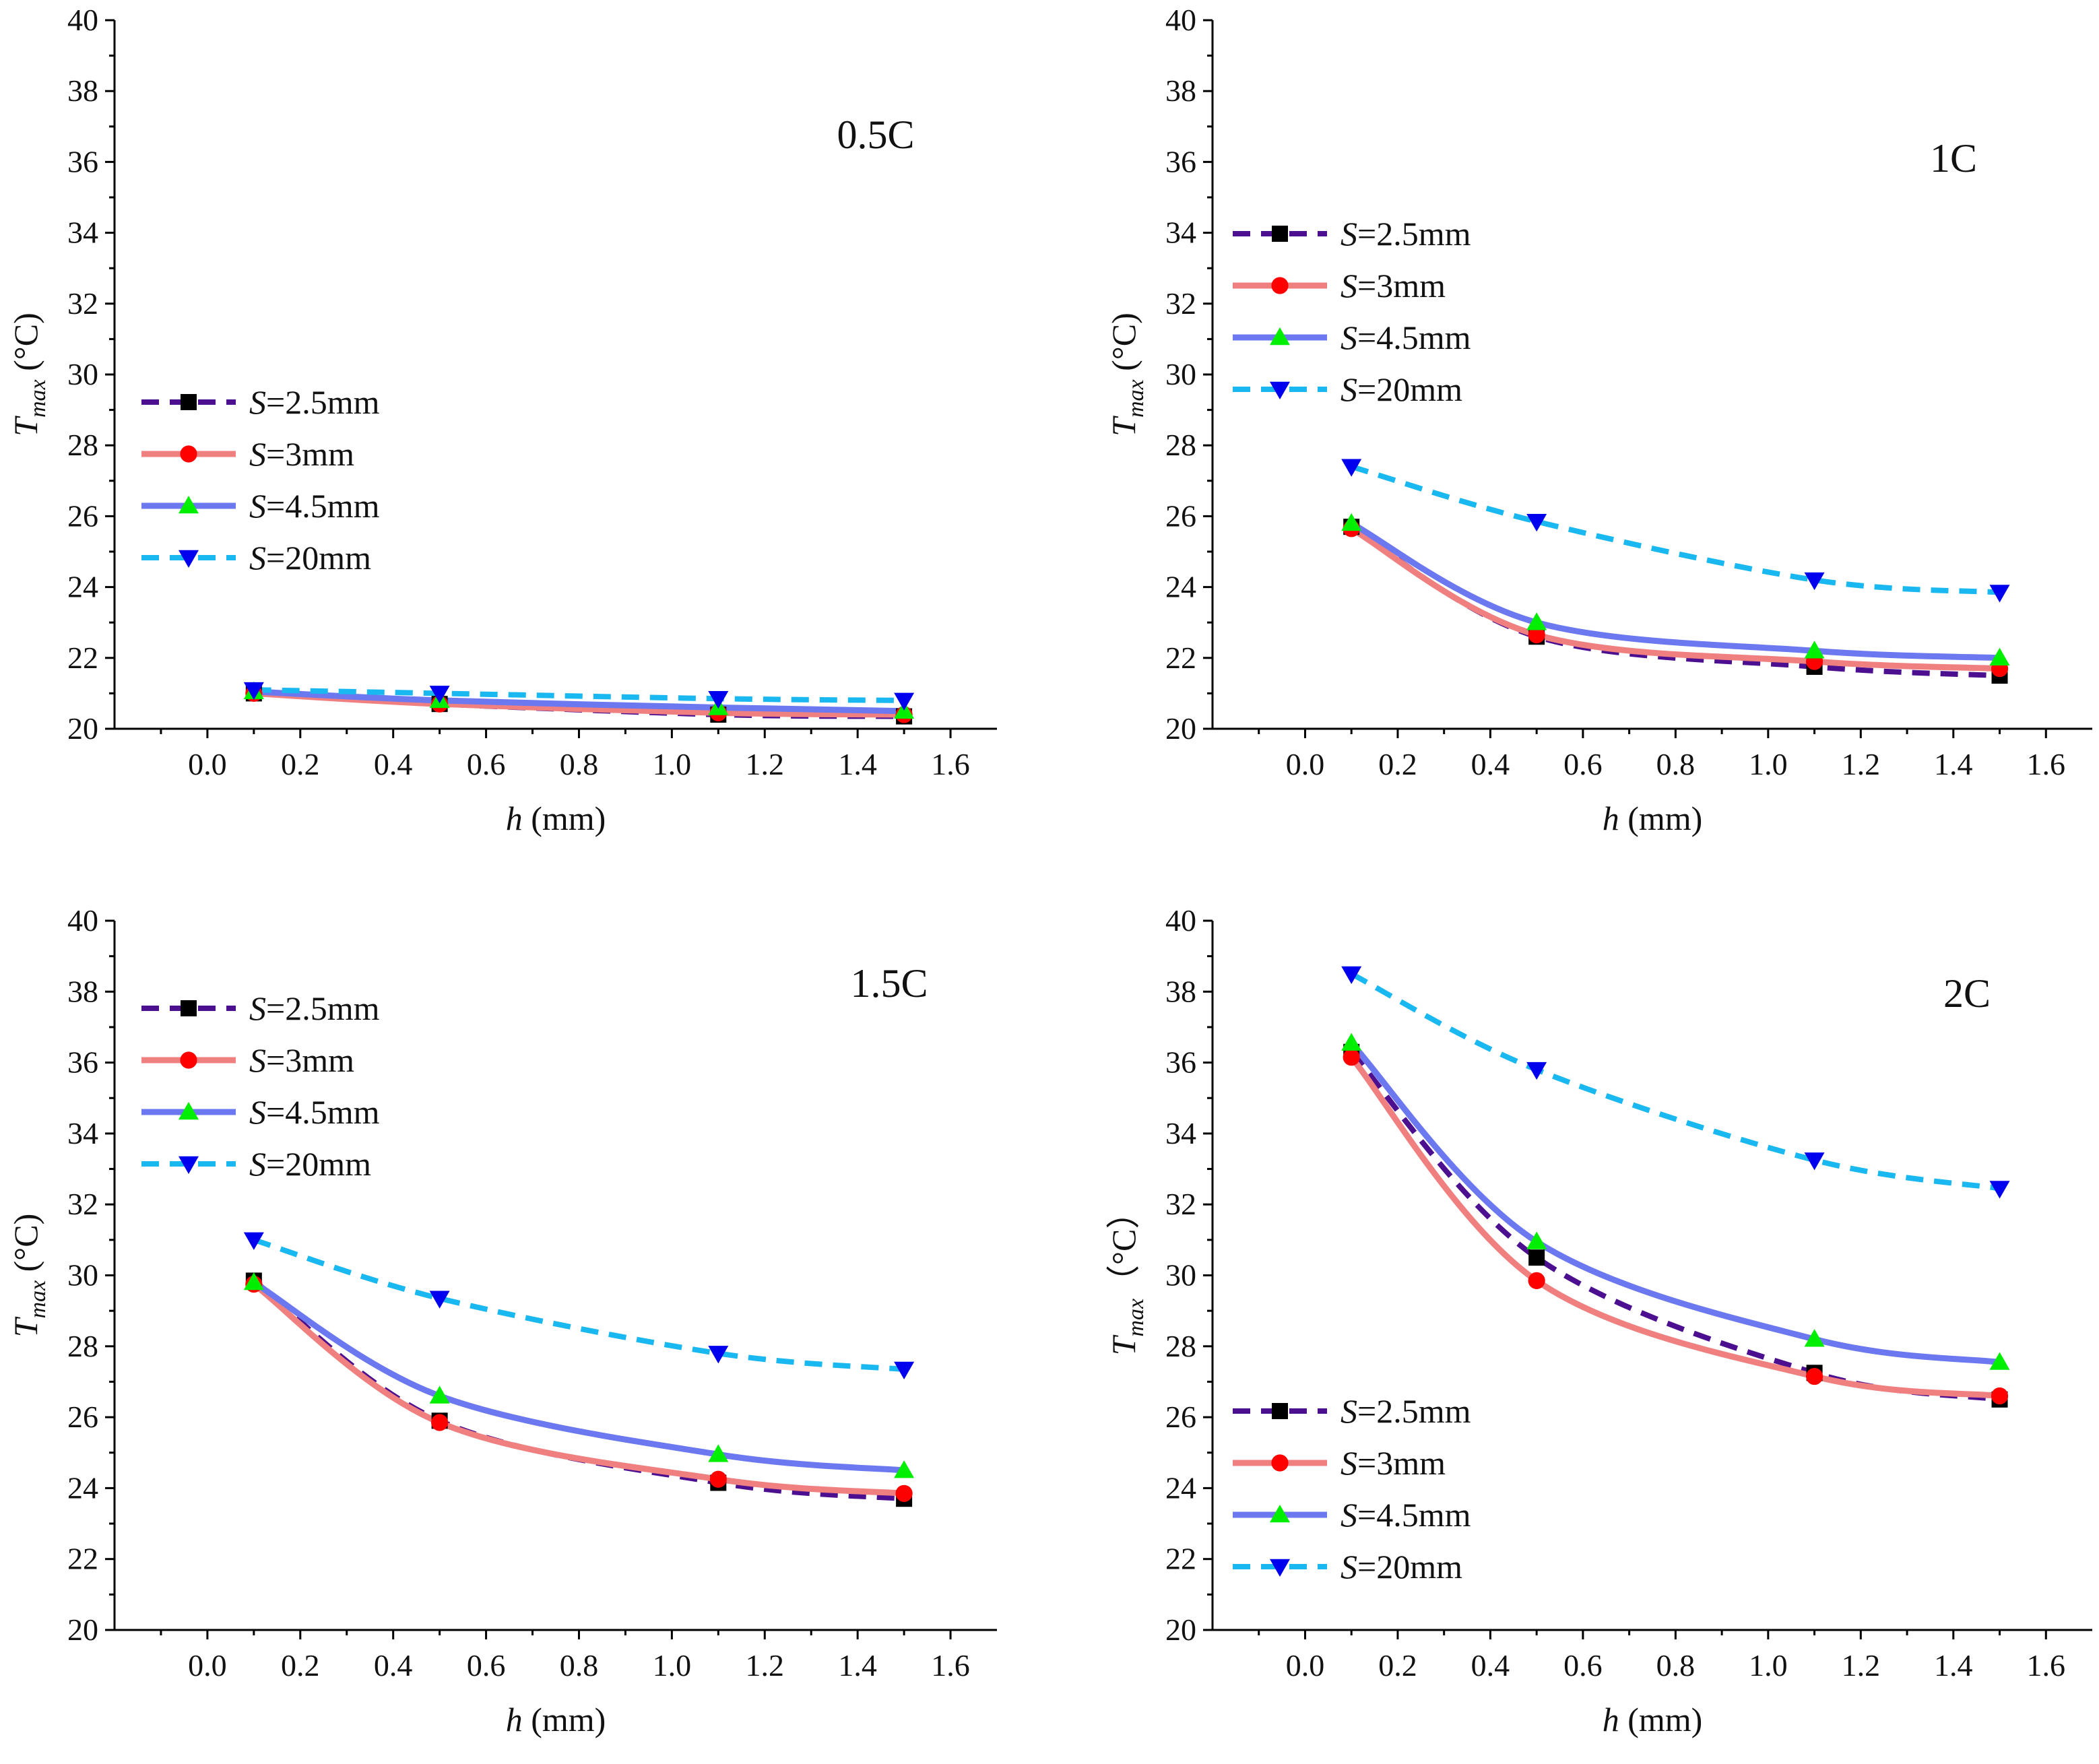  What do you see at coordinates (1180, 161) in the screenshot?
I see `y-tick-label: 36` at bounding box center [1180, 161].